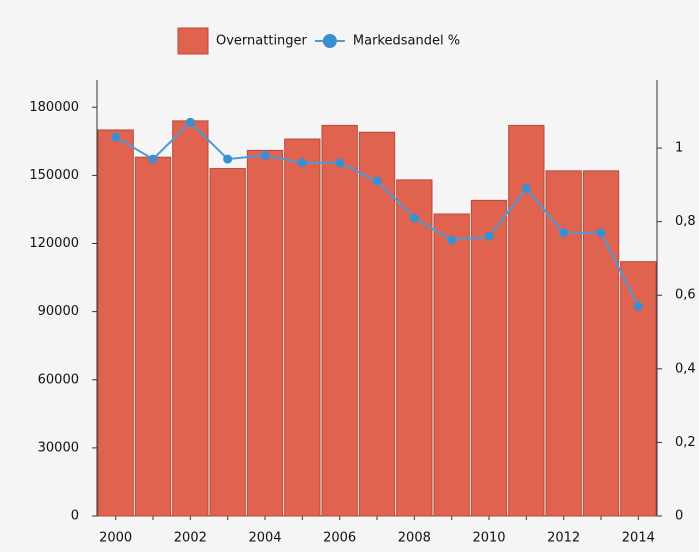 This screenshot has height=552, width=699. I want to click on y-tick-label: 120000, so click(54, 243).